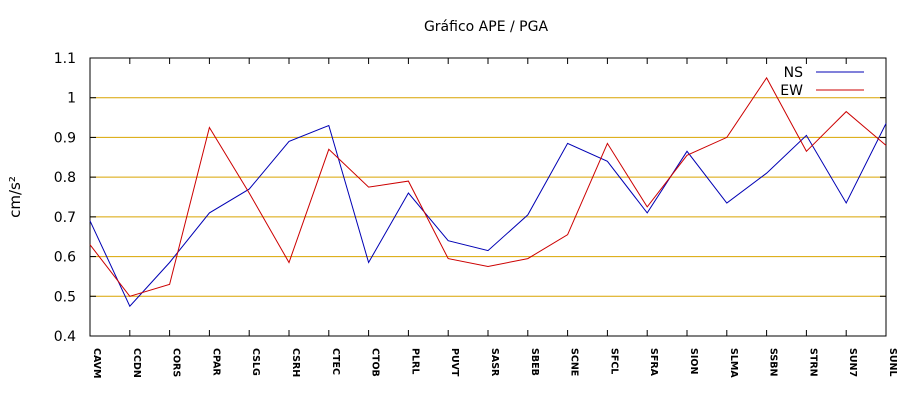  I want to click on y-tick-label: 1, so click(71, 99).